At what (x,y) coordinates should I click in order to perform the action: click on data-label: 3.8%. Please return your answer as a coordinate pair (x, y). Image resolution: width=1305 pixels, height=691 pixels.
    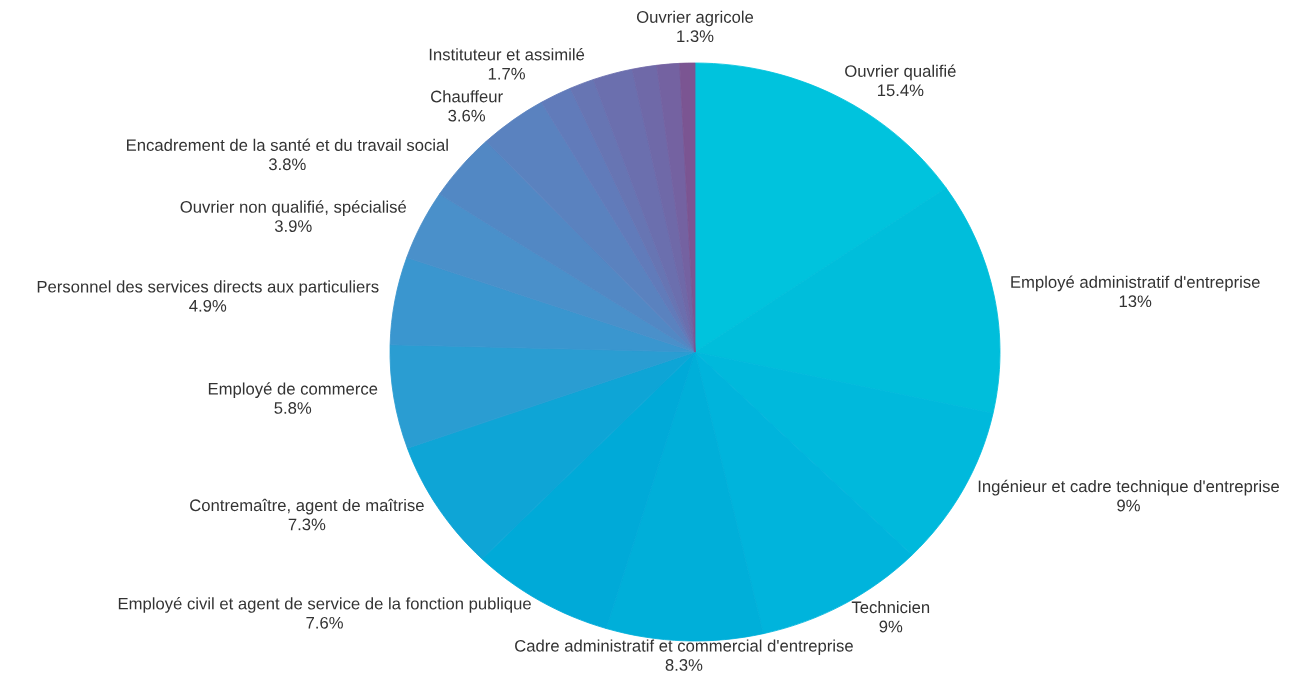
    Looking at the image, I should click on (287, 164).